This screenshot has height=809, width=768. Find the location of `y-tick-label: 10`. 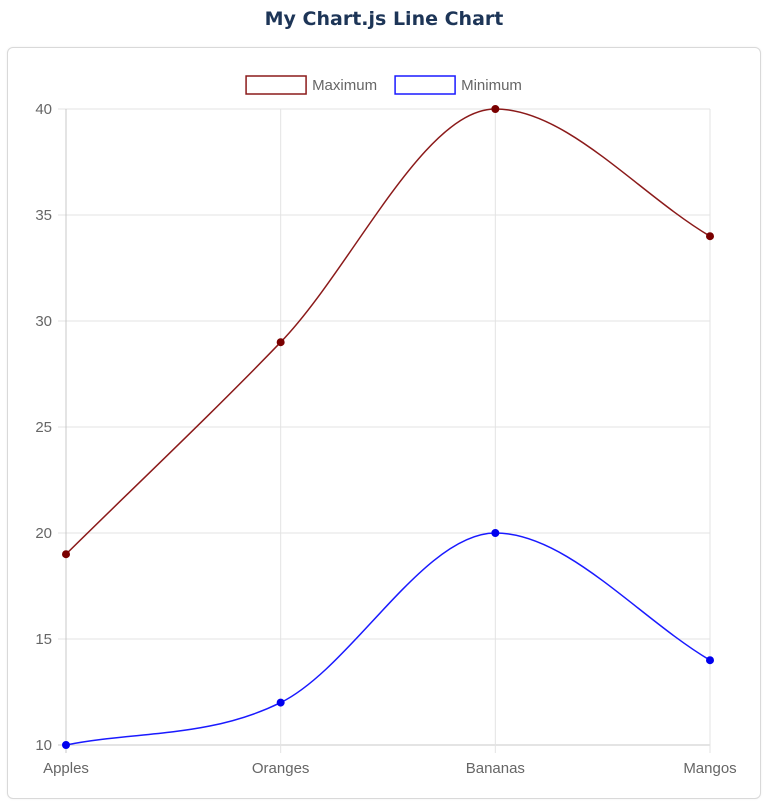

y-tick-label: 10 is located at coordinates (43, 745).